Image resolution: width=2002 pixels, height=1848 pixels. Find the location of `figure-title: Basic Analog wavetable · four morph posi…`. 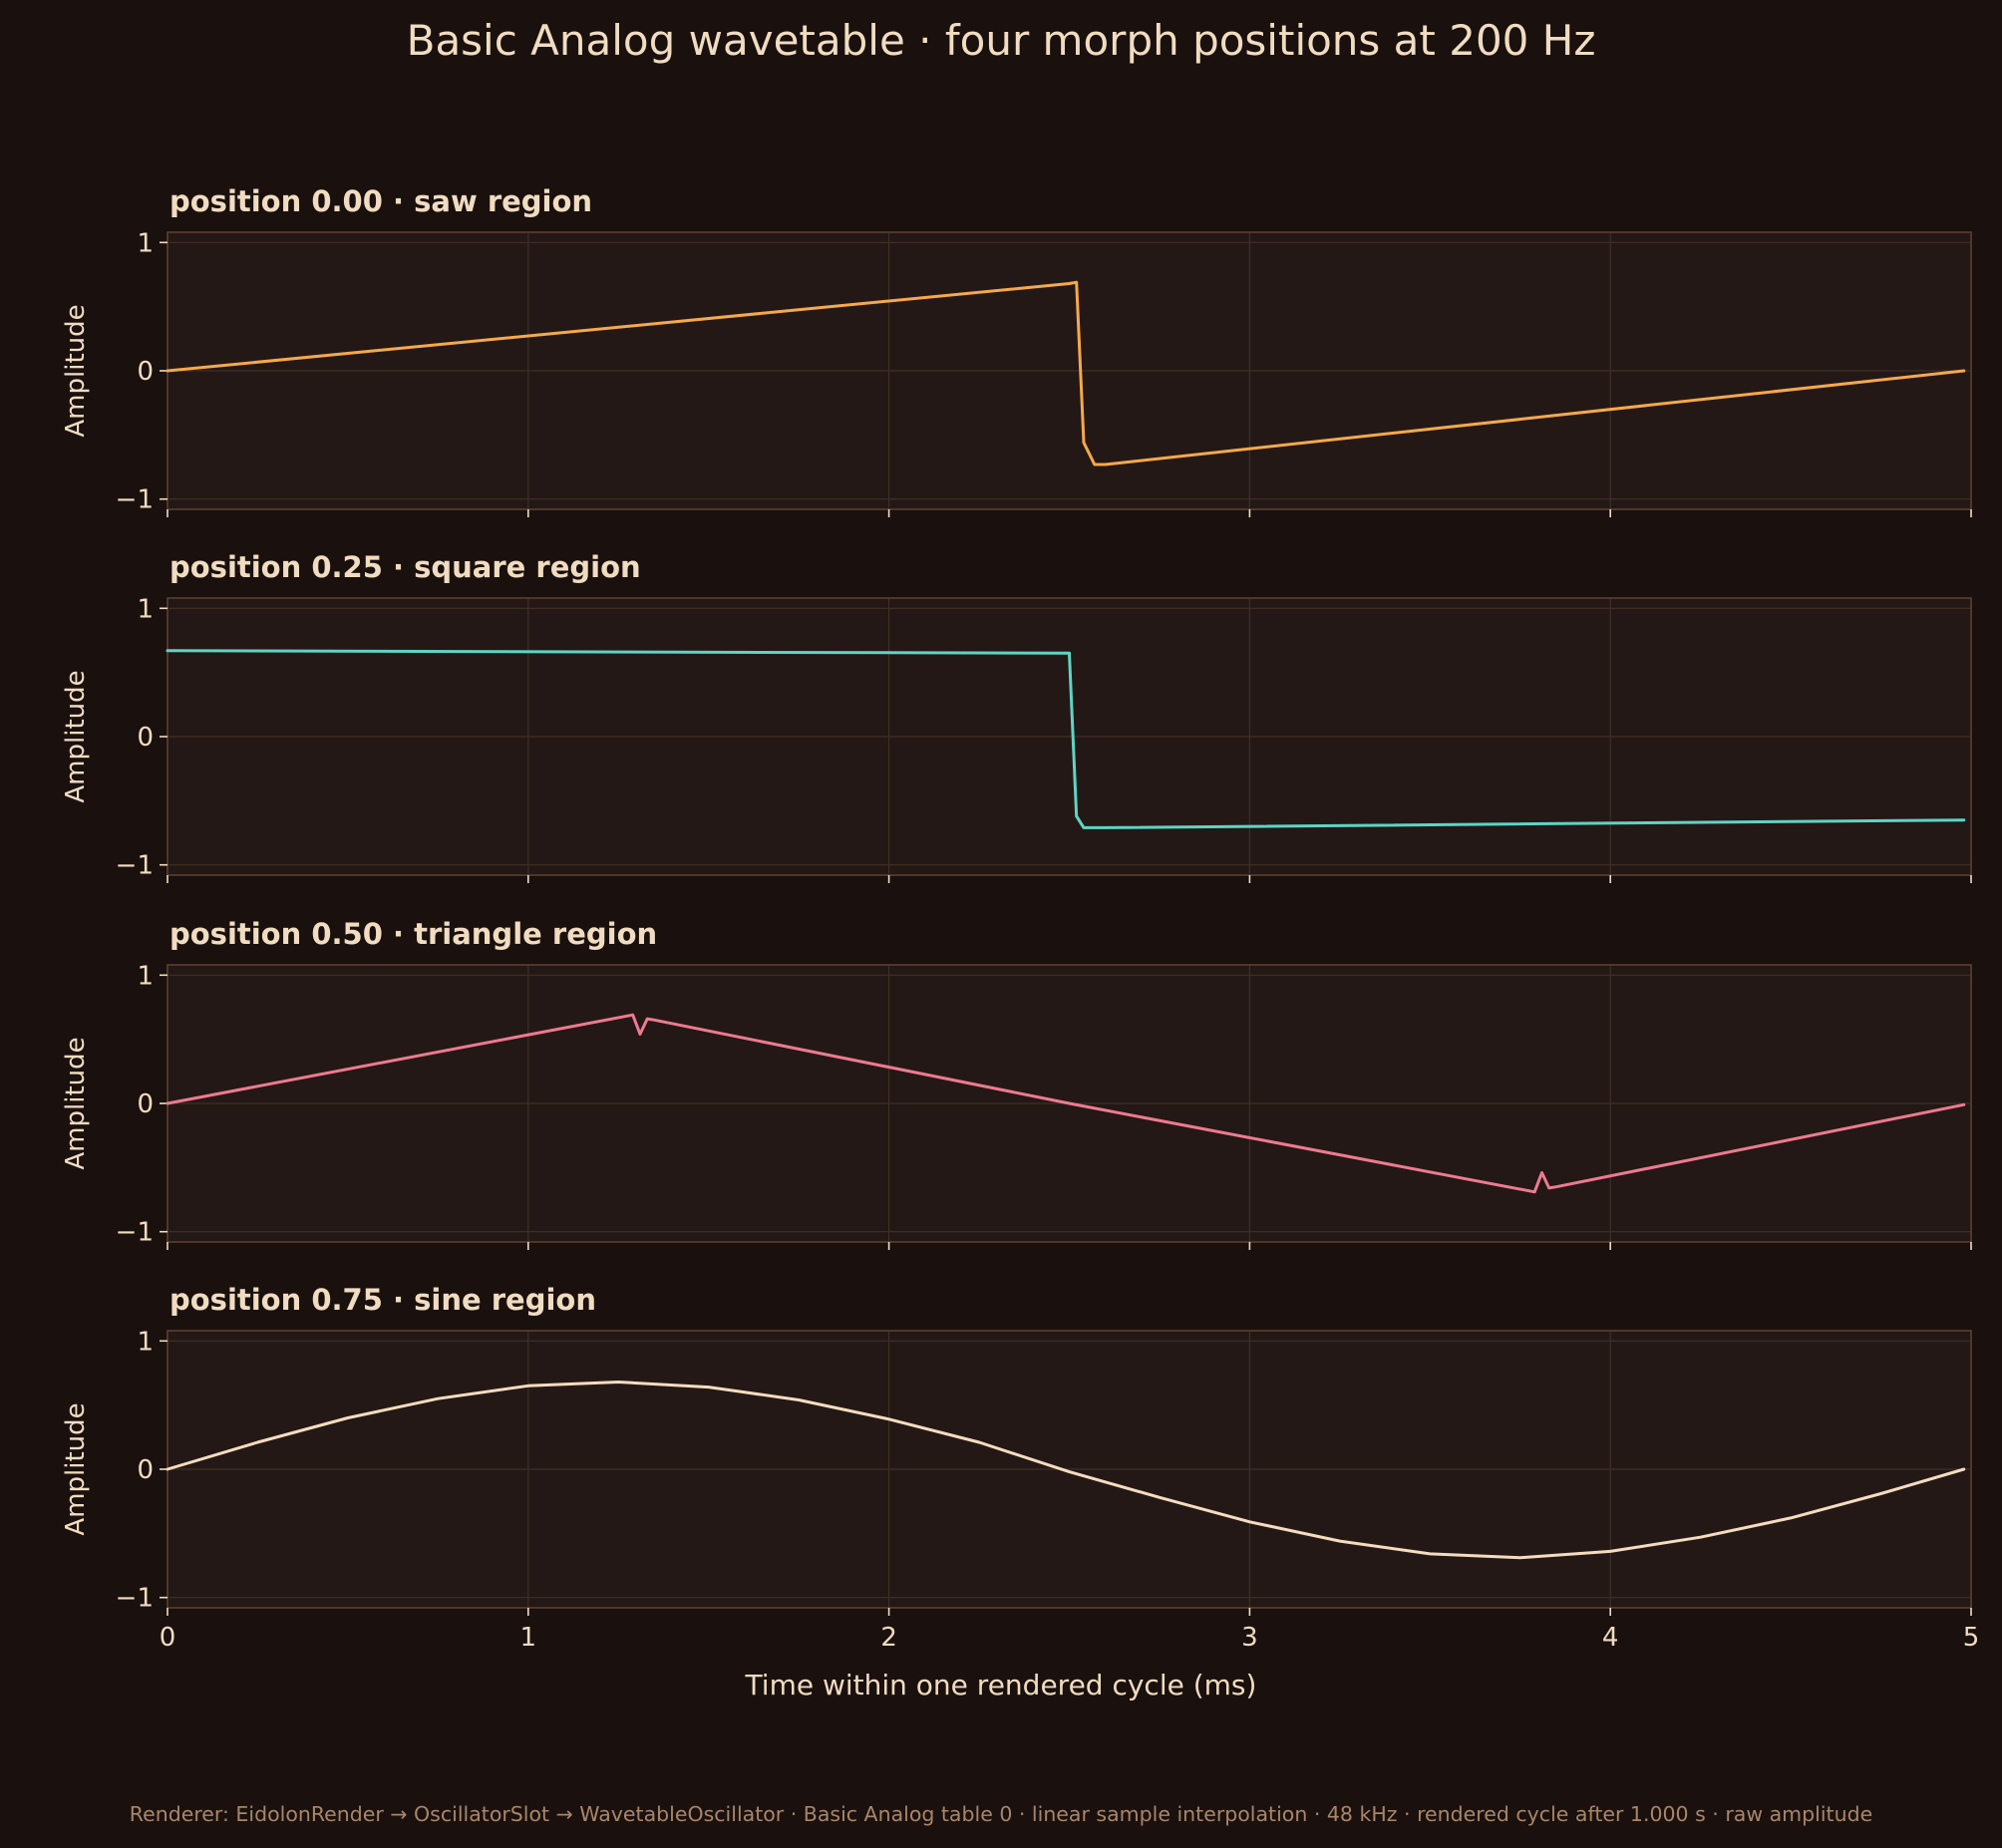

figure-title: Basic Analog wavetable · four morph posi… is located at coordinates (1001, 40).